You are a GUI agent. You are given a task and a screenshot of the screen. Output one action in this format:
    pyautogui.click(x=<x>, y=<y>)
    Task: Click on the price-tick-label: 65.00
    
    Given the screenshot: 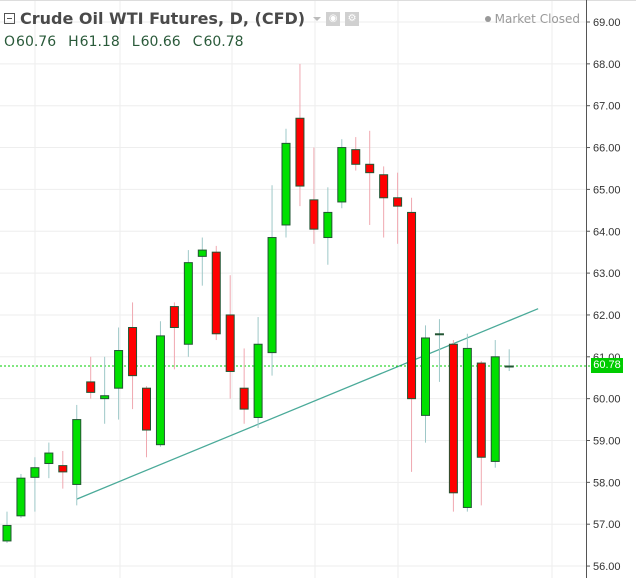 What is the action you would take?
    pyautogui.click(x=607, y=190)
    